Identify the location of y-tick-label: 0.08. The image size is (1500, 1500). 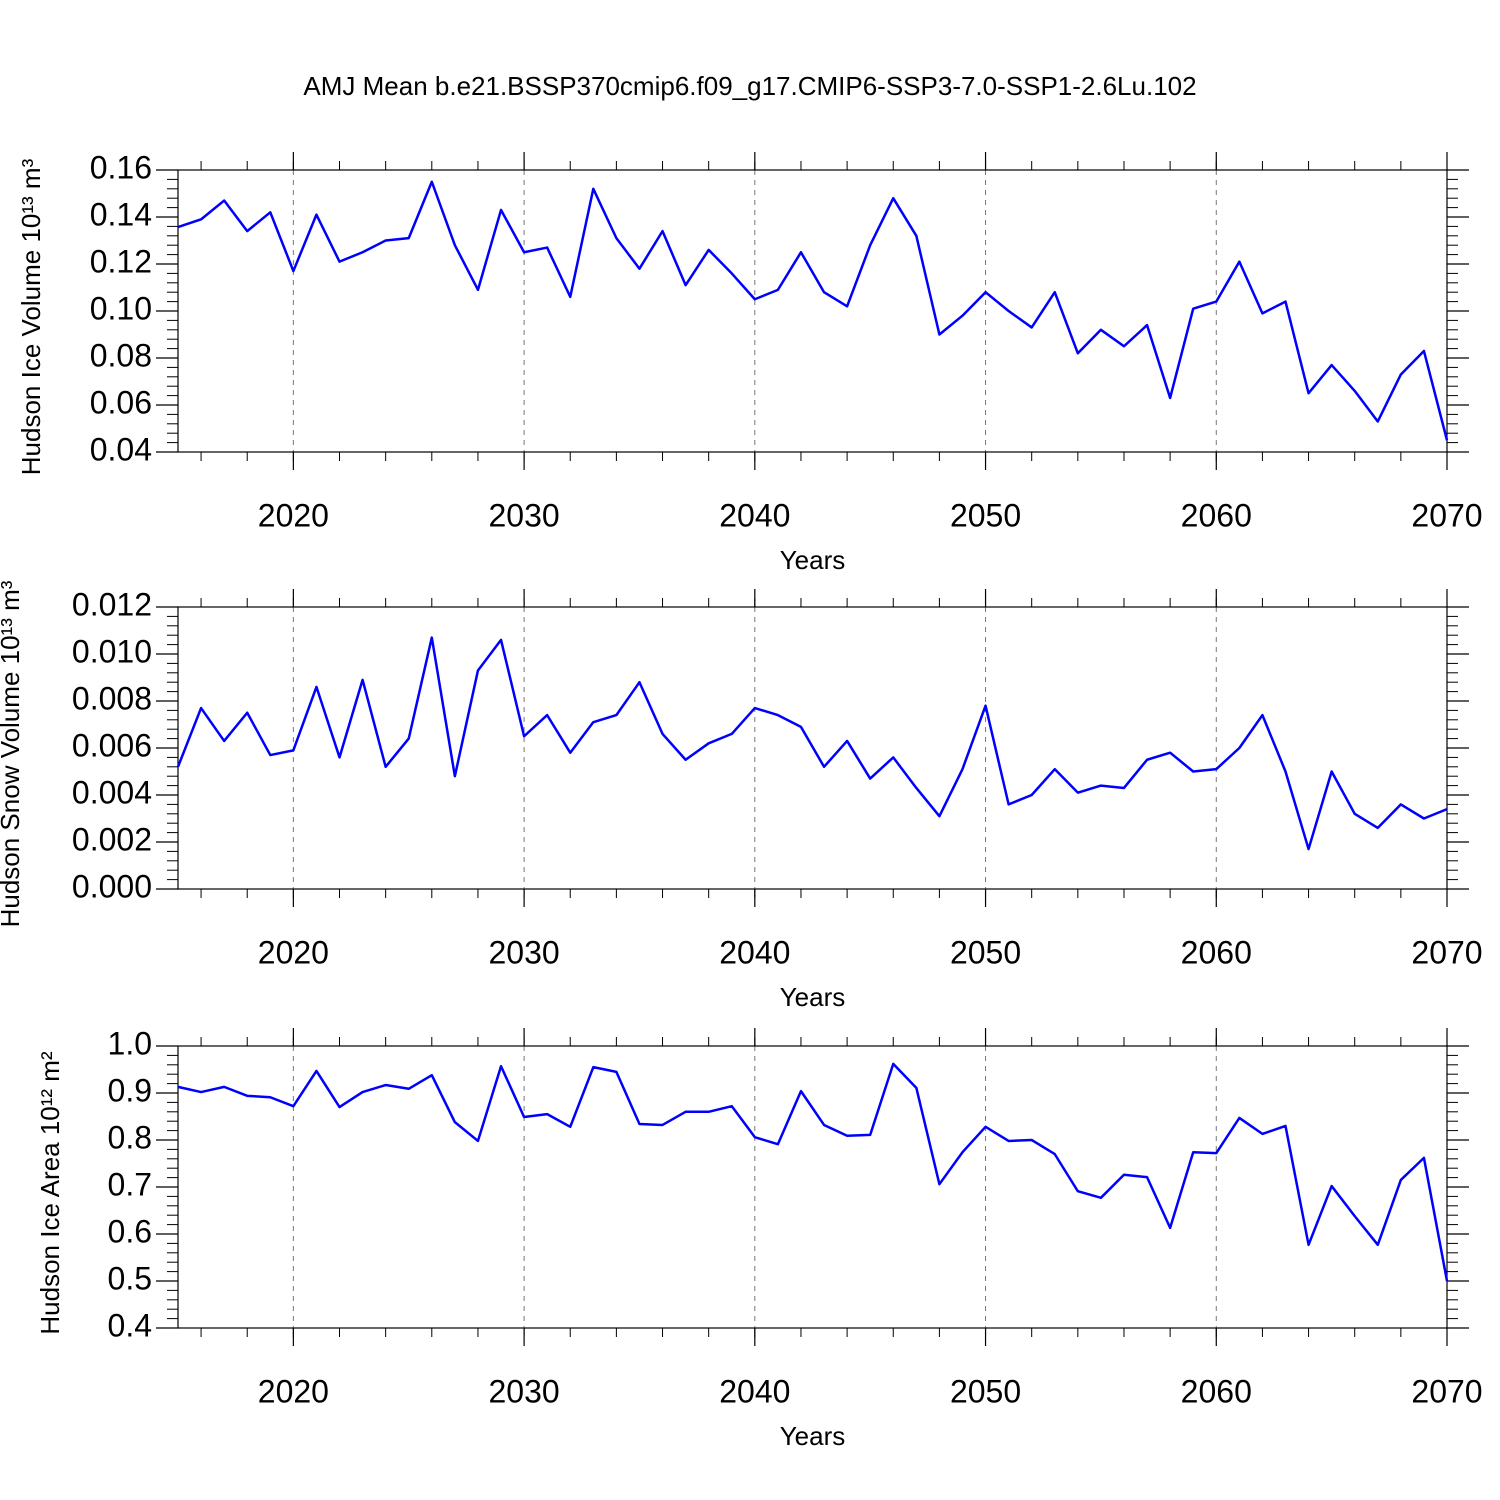
(121, 355).